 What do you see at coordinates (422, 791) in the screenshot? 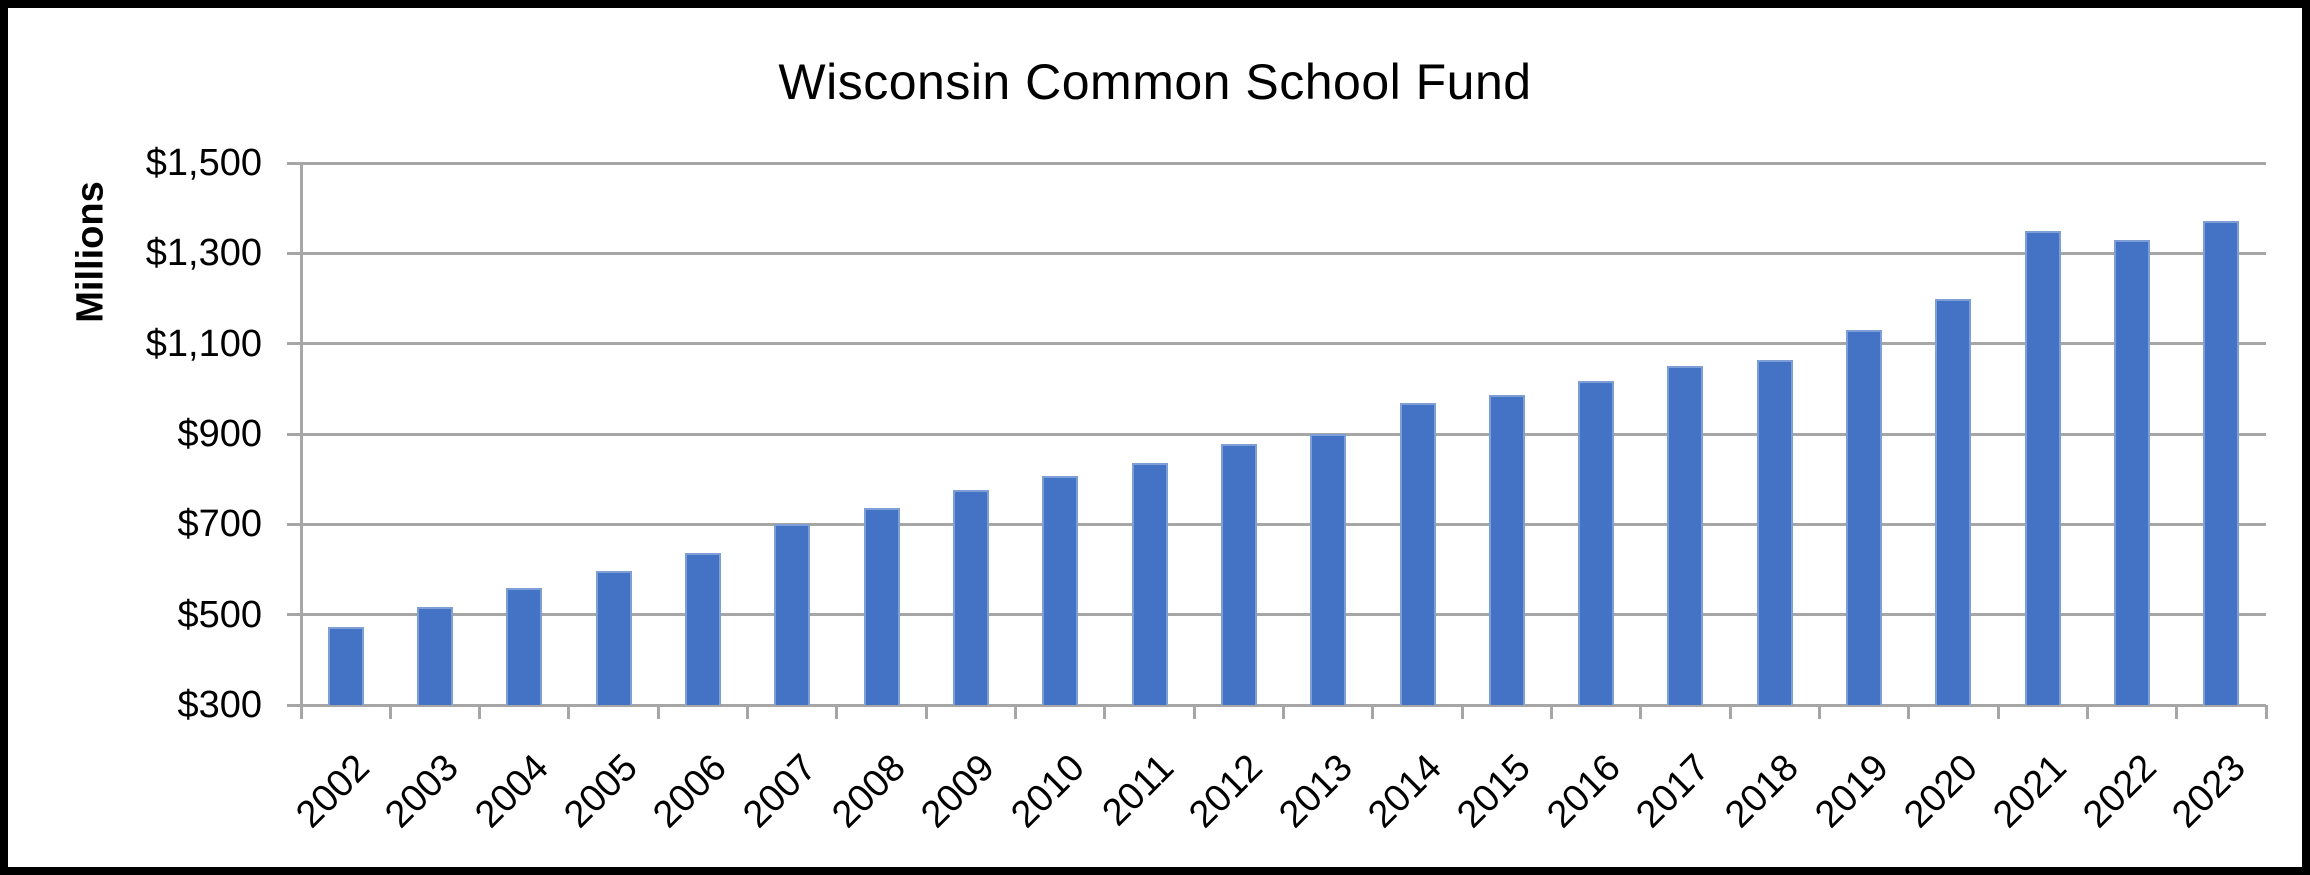
I see `x-tick-label-2003: 2003` at bounding box center [422, 791].